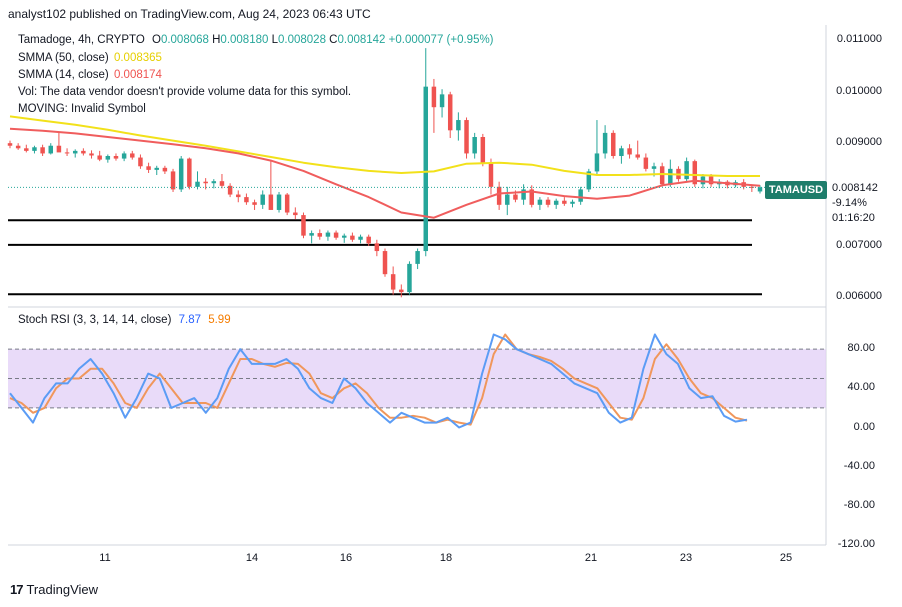  I want to click on moving-averages-layer, so click(385, 167).